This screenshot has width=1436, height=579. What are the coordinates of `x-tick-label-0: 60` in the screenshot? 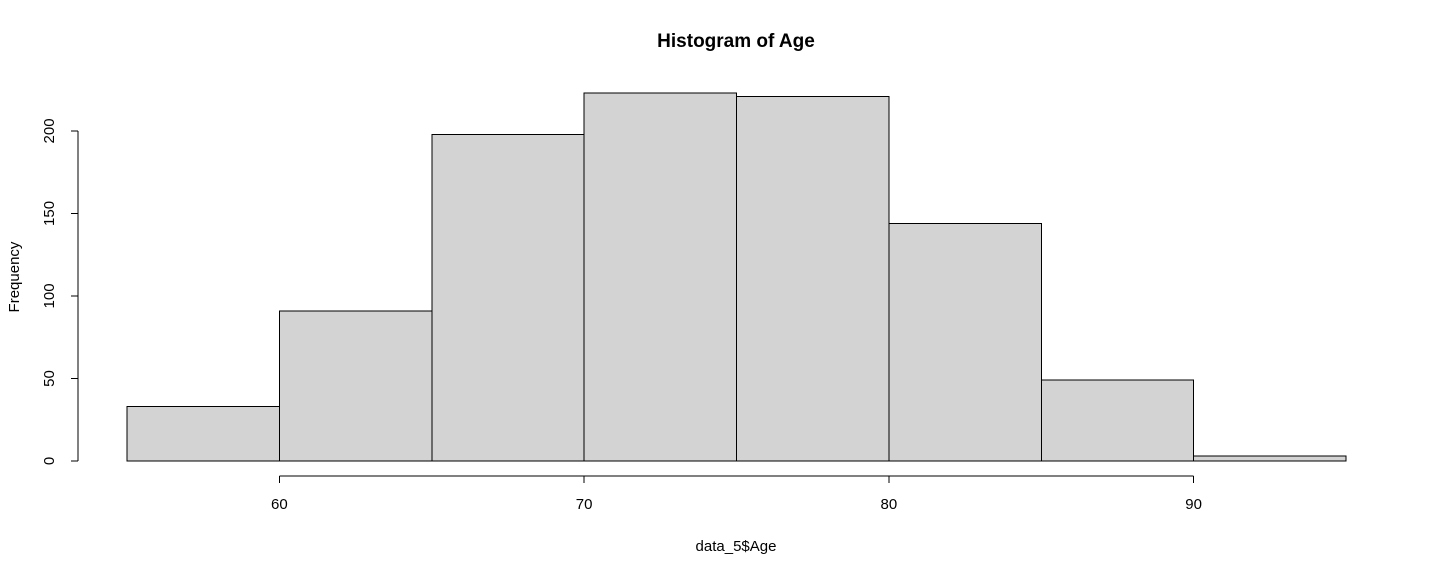 It's located at (279, 504).